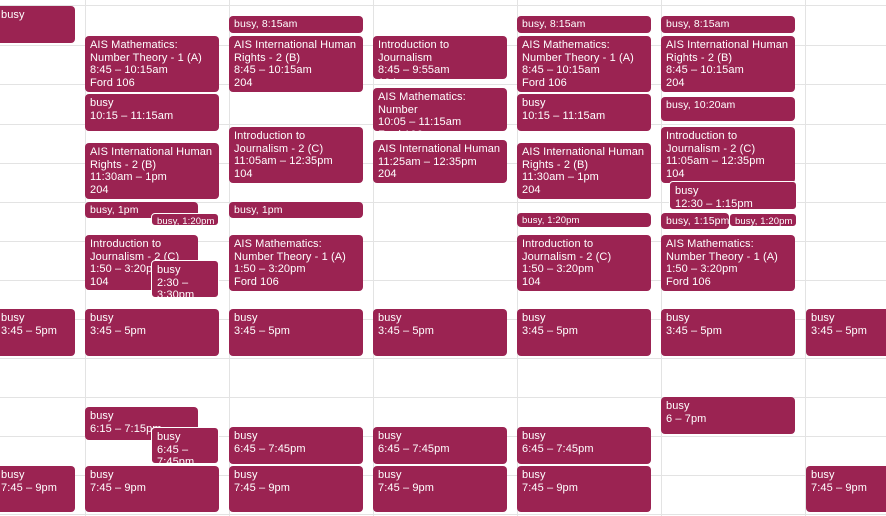  What do you see at coordinates (37, 24) in the screenshot?
I see `calendar-event-busy: busy` at bounding box center [37, 24].